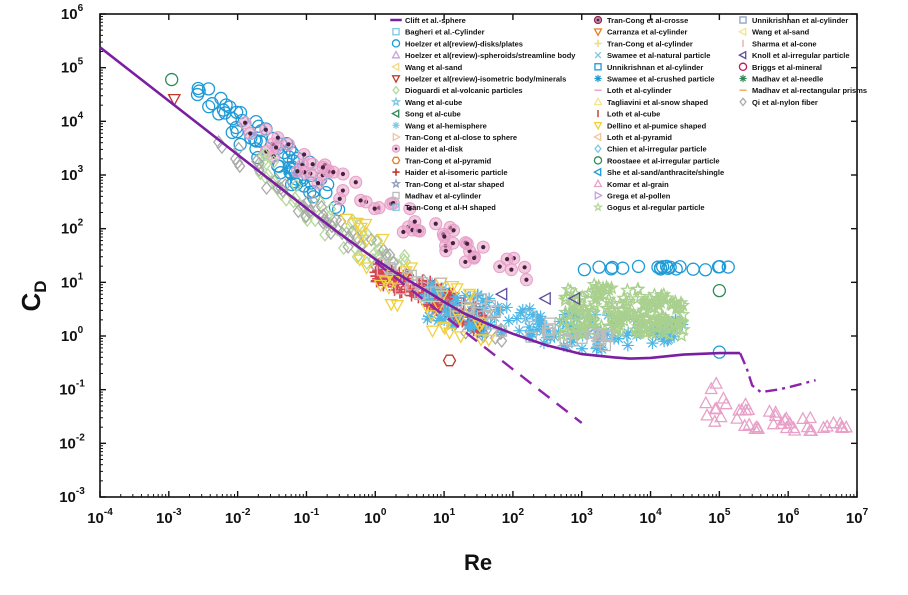 The image size is (908, 595). I want to click on legend-item: Gogus et al-regular particle, so click(648, 206).